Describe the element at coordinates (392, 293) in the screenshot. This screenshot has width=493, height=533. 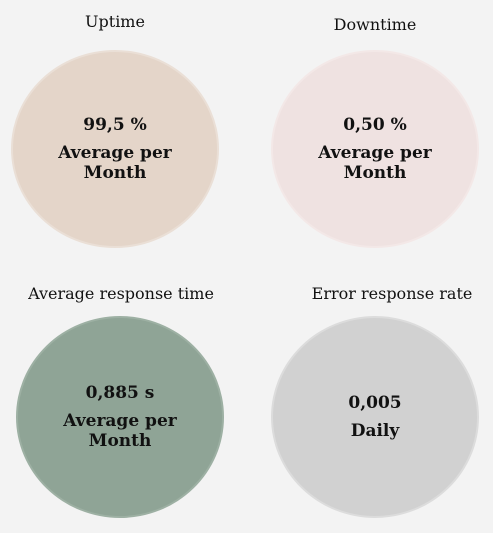
I see `error-response-rate-title: Error response rate` at that location.